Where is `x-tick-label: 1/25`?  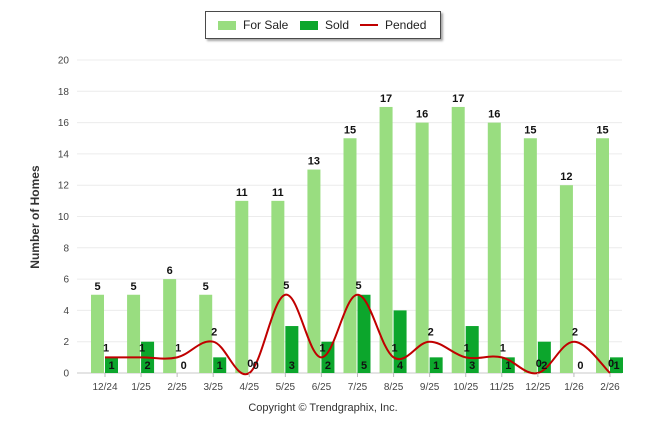
x-tick-label: 1/25 is located at coordinates (141, 387).